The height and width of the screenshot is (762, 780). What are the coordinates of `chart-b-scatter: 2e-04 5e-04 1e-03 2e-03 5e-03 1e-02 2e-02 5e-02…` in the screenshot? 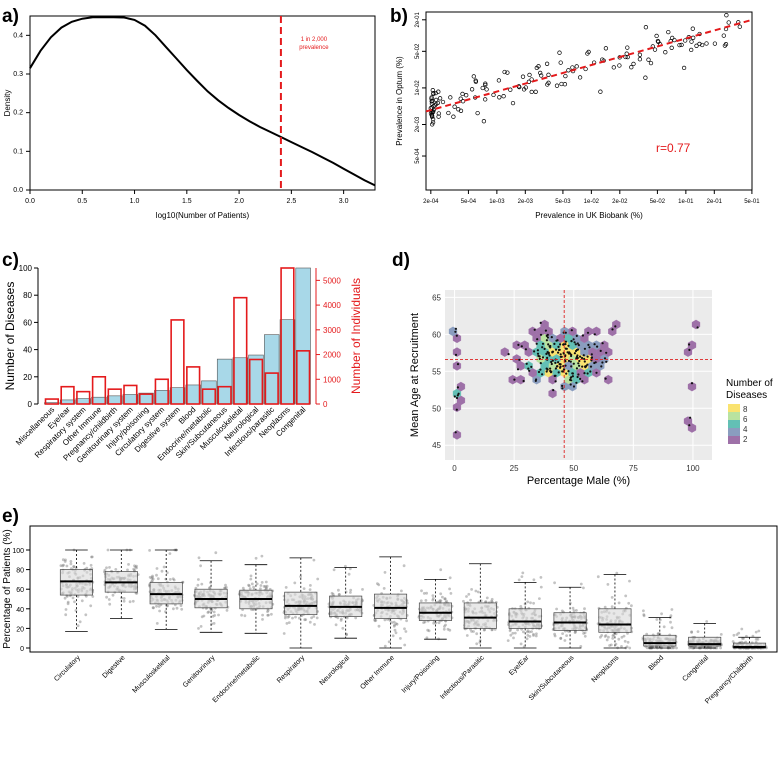 It's located at (577, 115).